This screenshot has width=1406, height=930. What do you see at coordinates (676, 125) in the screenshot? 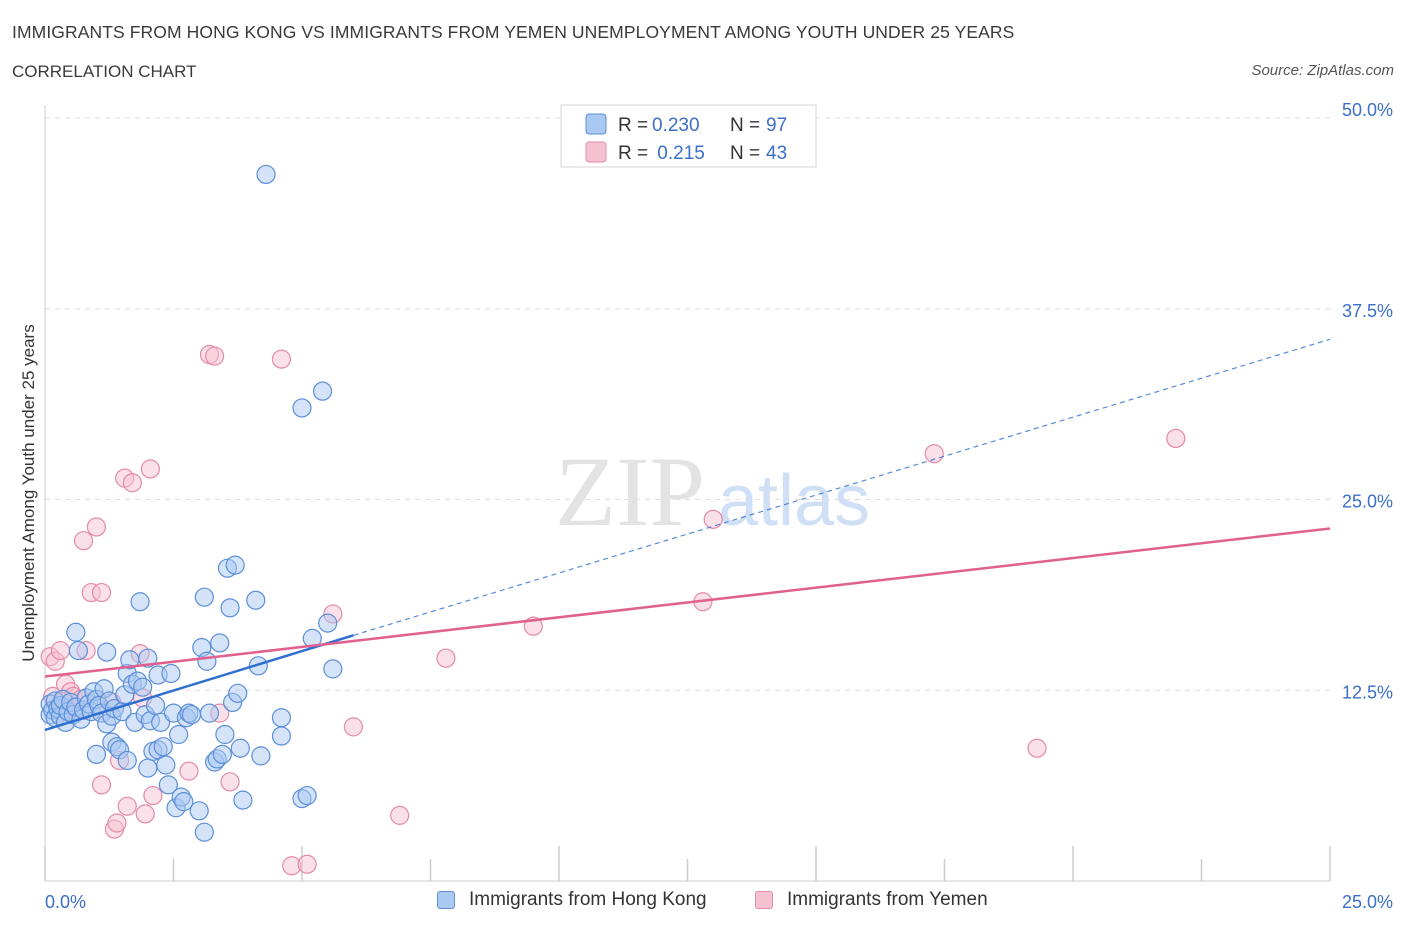
I see `legend-r-value-hk: 0.230` at bounding box center [676, 125].